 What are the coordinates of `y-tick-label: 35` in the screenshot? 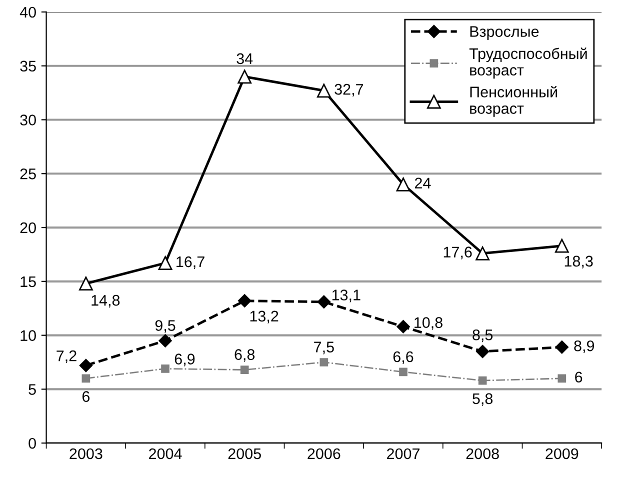 It's located at (28, 66).